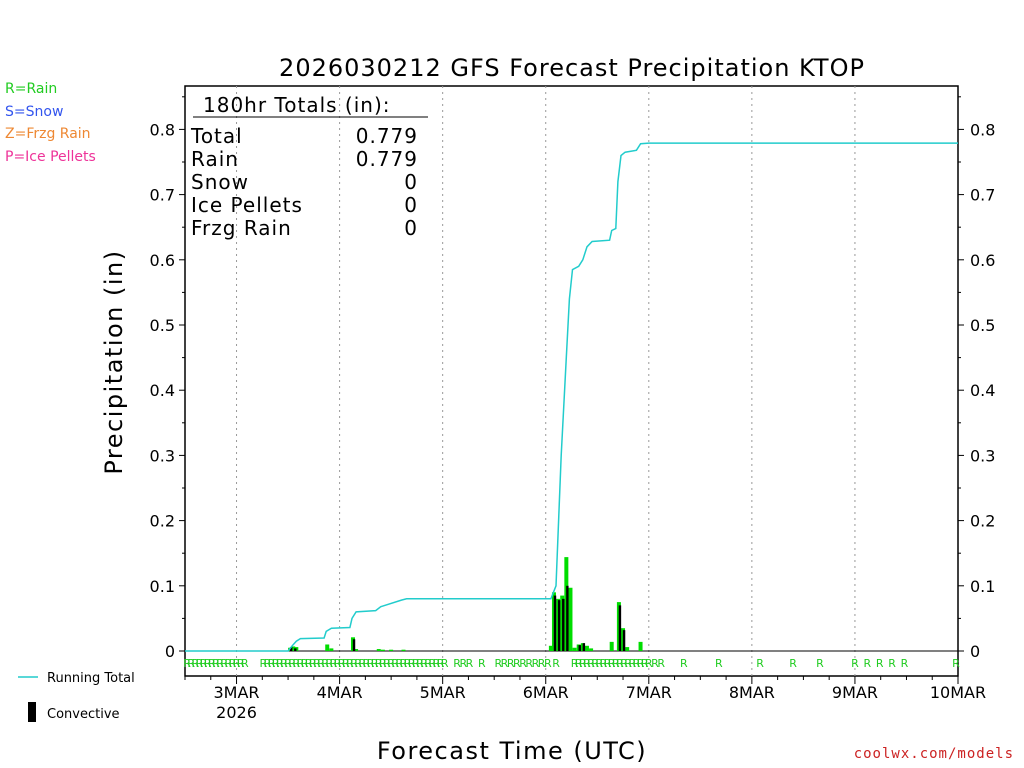 The image size is (1024, 768). I want to click on legend-rain: R=Rain, so click(31, 89).